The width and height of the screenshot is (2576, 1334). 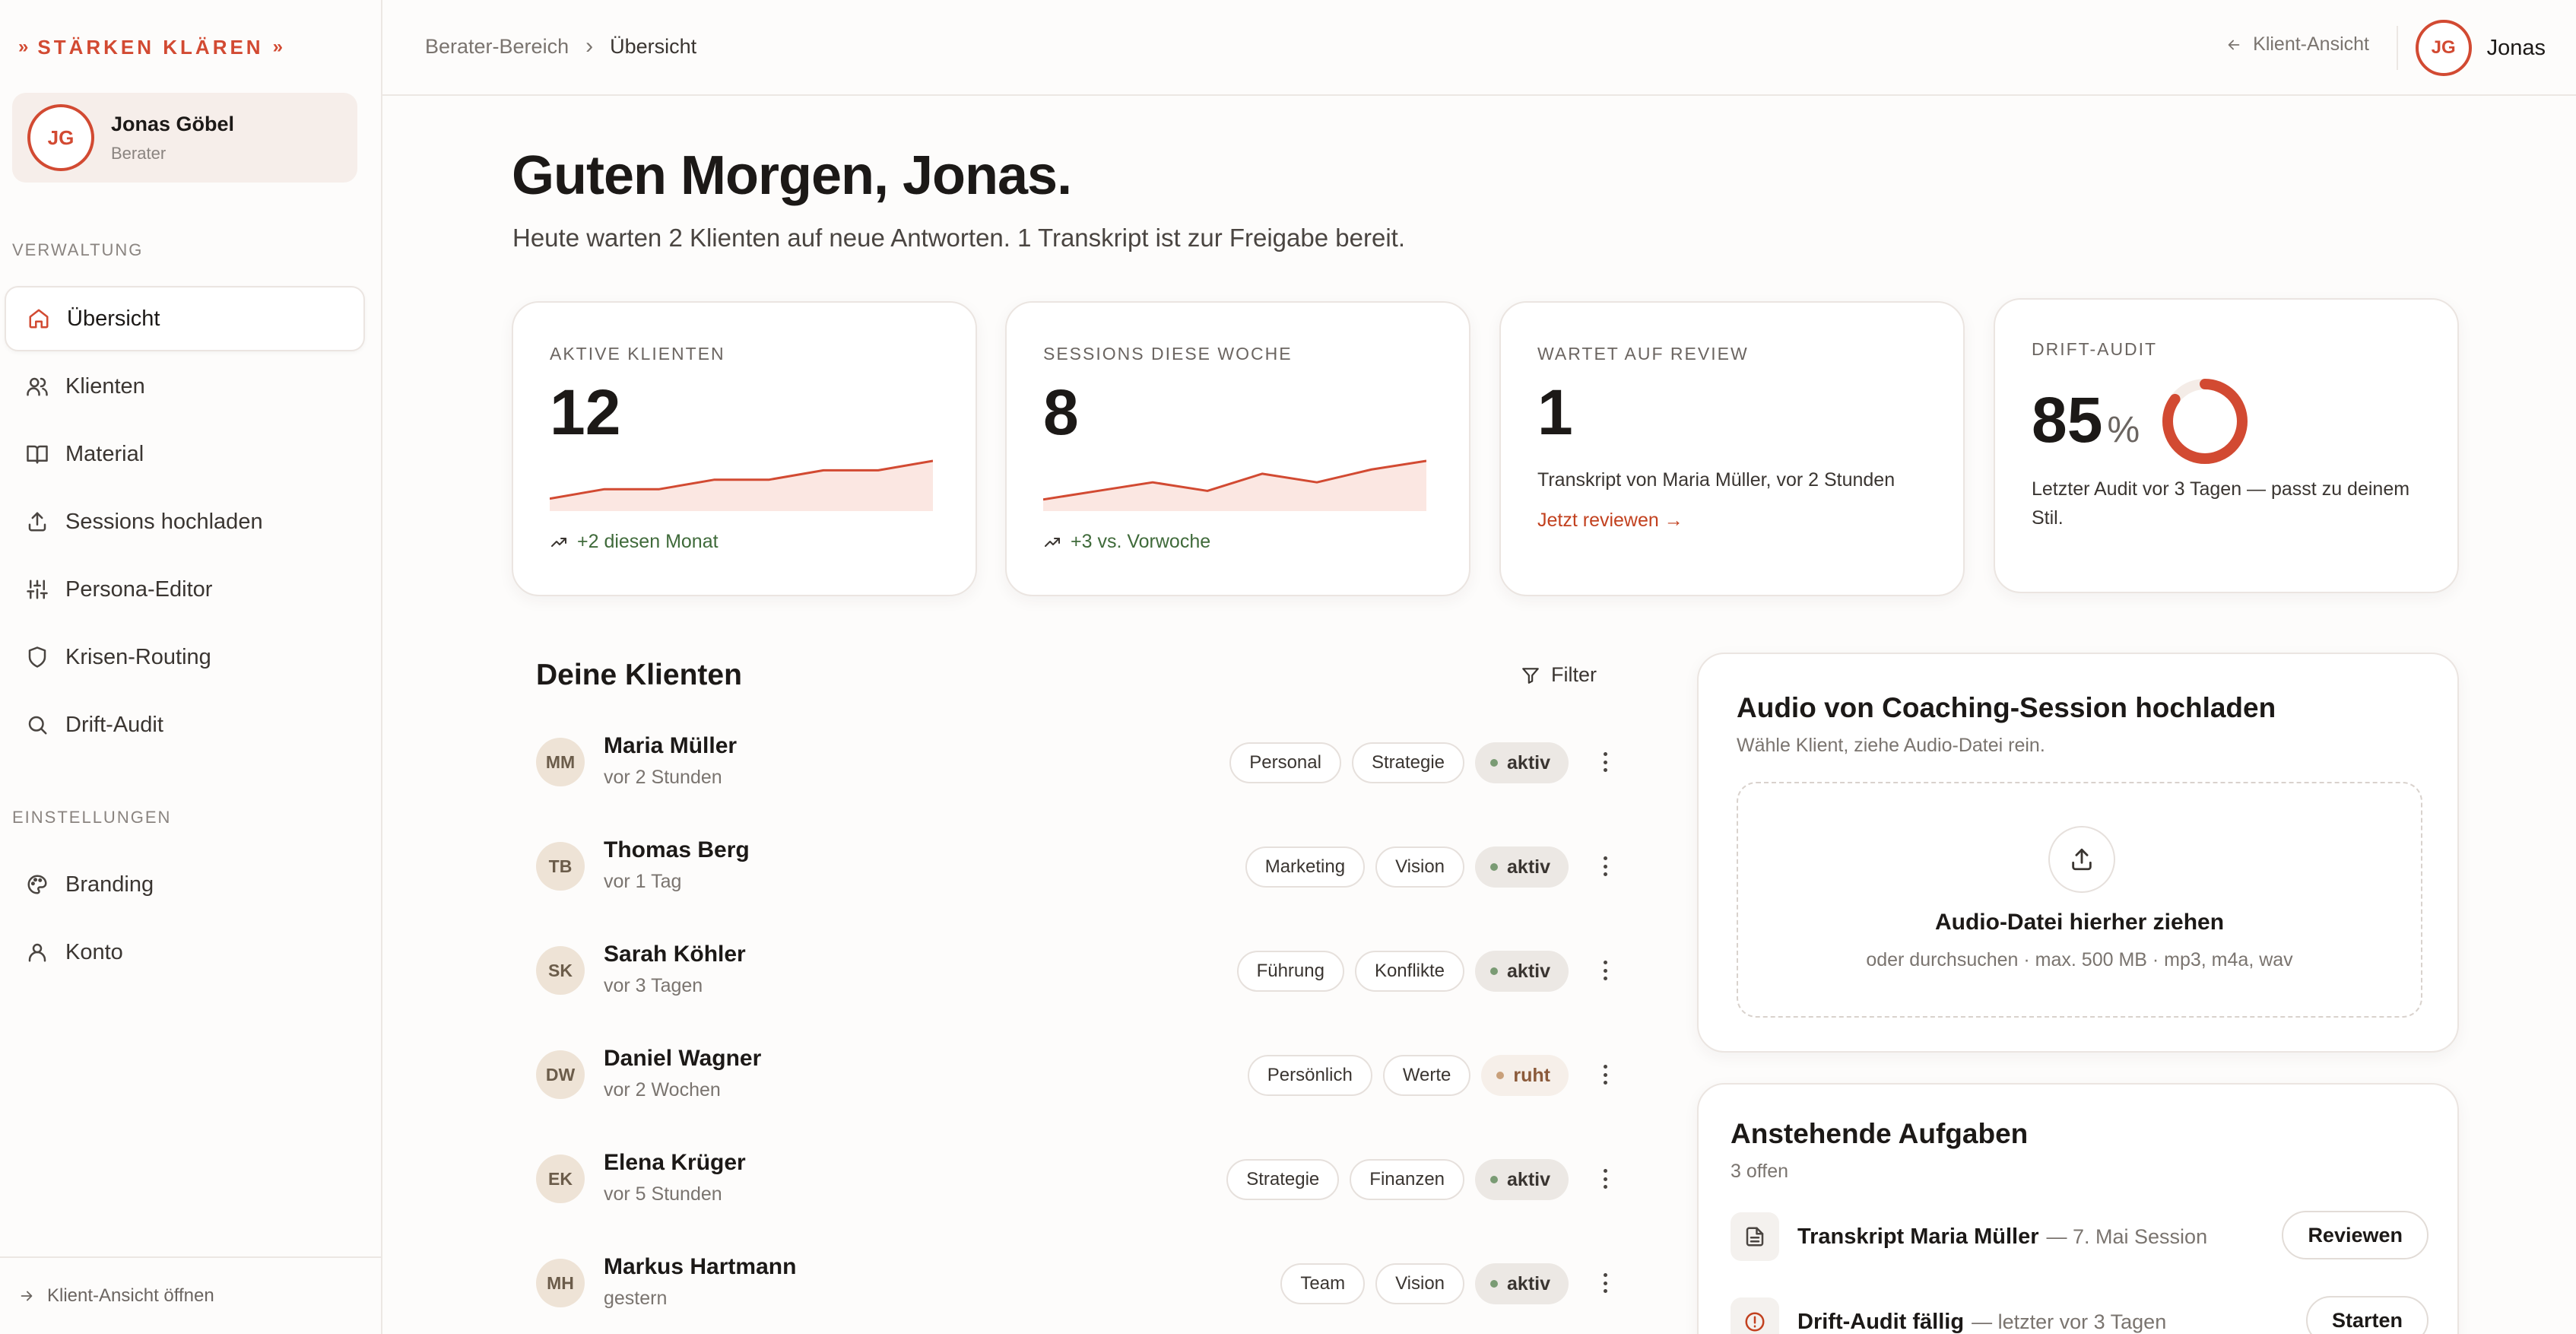 I want to click on user-card: JG Jonas Göbel Berater, so click(x=185, y=138).